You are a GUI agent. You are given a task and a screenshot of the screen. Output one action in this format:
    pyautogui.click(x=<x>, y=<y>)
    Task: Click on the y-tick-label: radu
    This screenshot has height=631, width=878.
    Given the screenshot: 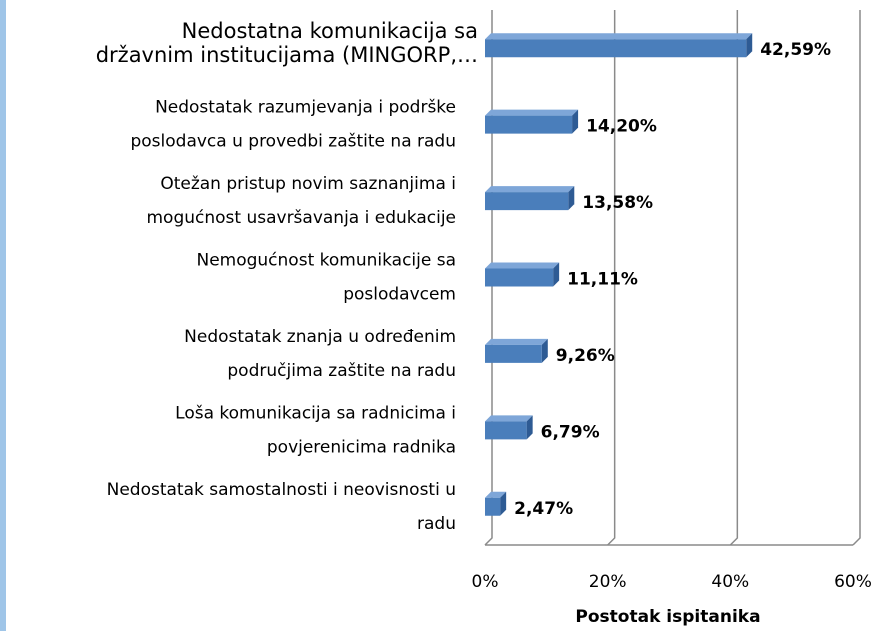 What is the action you would take?
    pyautogui.click(x=436, y=524)
    